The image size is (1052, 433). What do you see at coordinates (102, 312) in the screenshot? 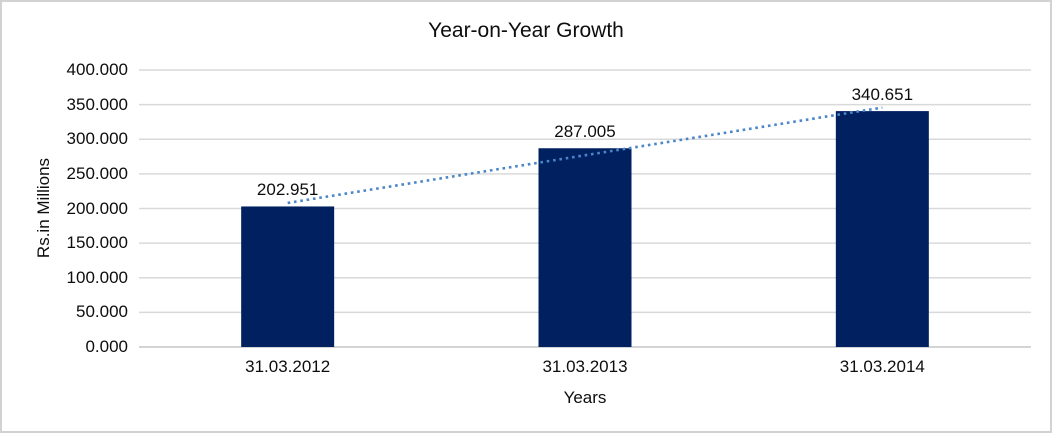
I see `y-tick-label: 50.000` at bounding box center [102, 312].